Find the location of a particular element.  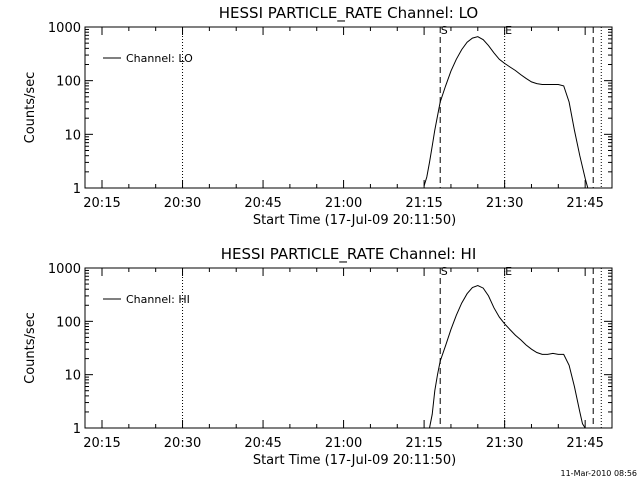

legend-entry: Channel: LO is located at coordinates (159, 58).